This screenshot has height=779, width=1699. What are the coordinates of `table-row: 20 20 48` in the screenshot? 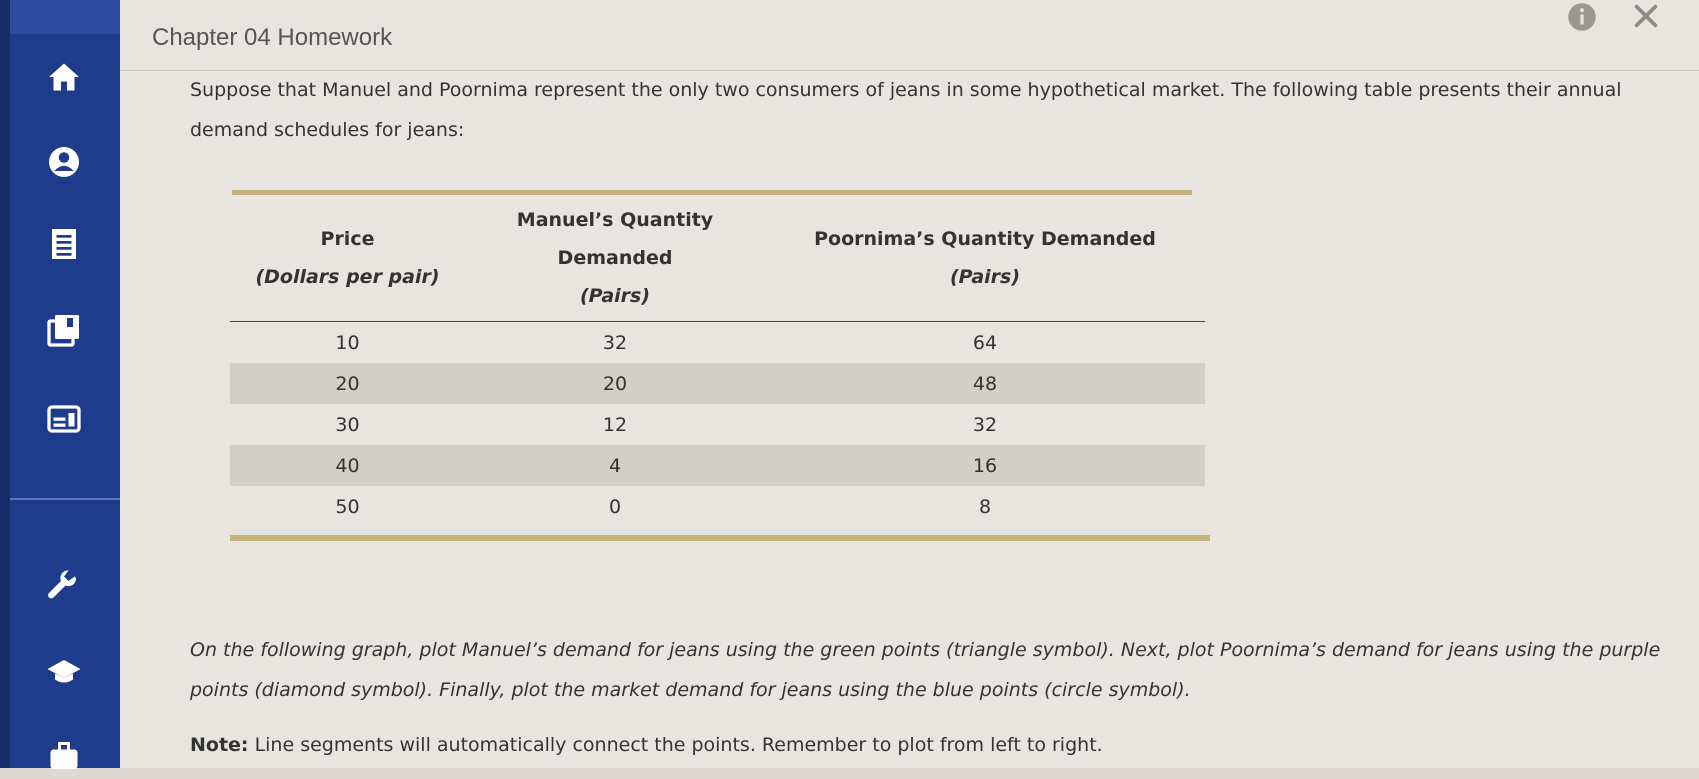 It's located at (717, 383).